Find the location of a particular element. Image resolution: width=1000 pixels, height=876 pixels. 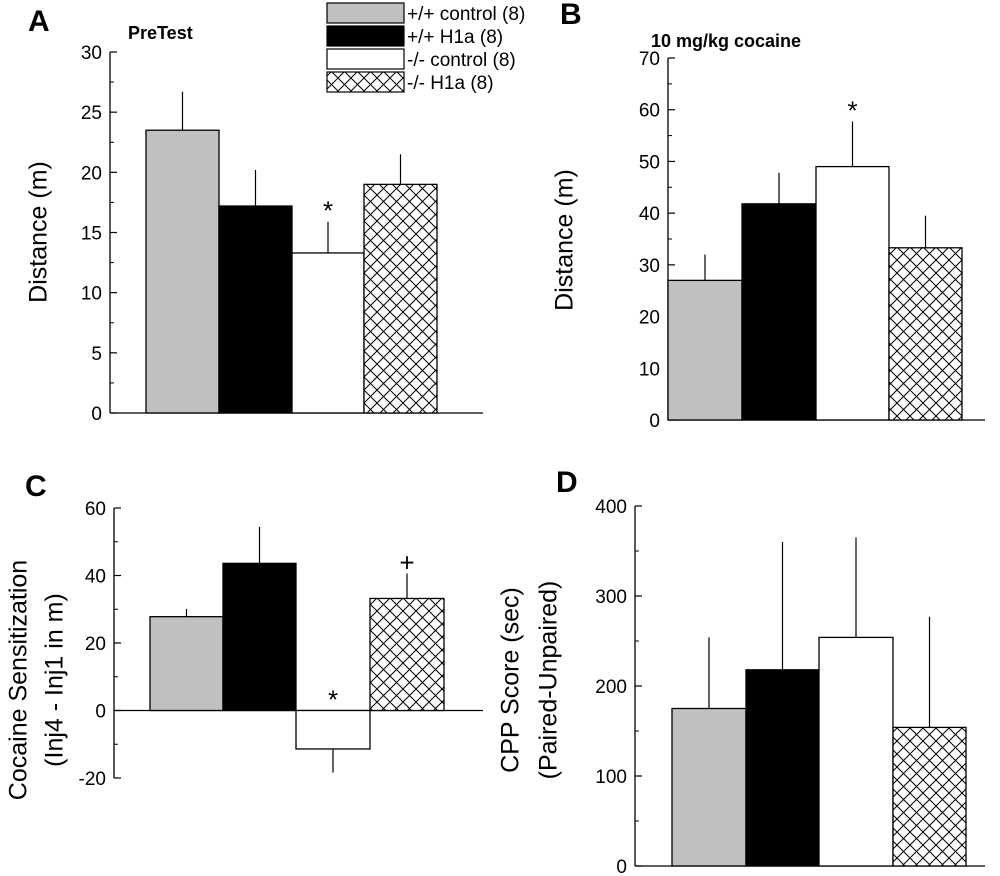

y-axis-label-c: Cocaine Sensitization (Inj4 - Inj1 in m) is located at coordinates (37, 680).